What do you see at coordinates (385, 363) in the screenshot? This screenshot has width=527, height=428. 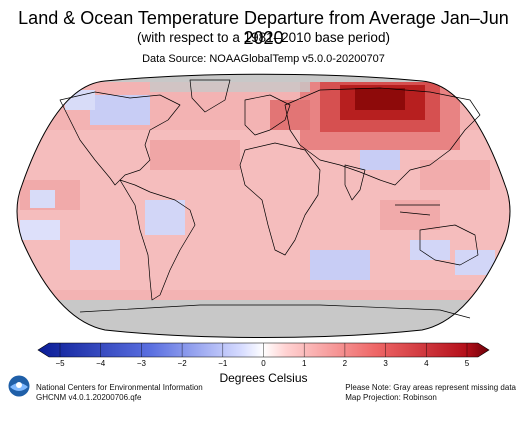 I see `colorbar-tick-label: 3` at bounding box center [385, 363].